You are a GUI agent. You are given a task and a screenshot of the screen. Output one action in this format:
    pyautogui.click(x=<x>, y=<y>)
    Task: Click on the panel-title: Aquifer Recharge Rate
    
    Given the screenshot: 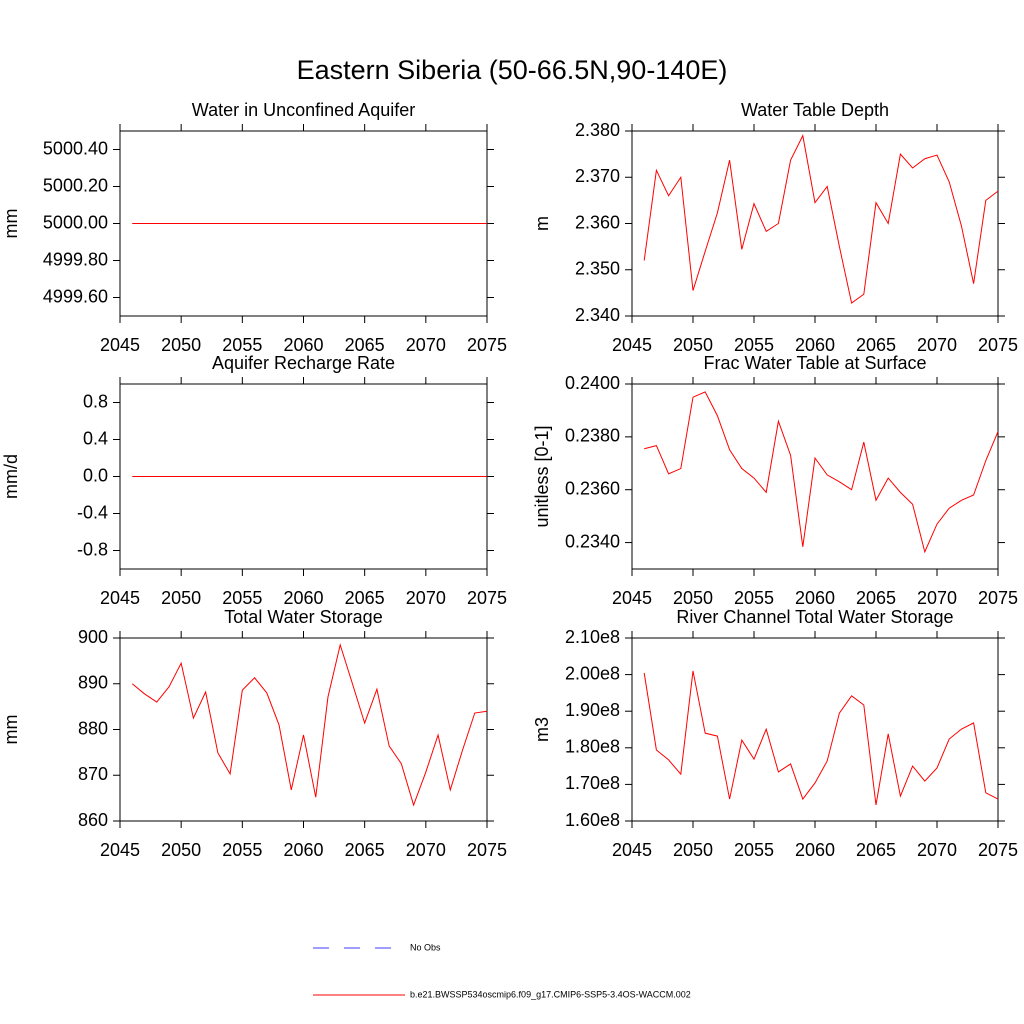 What is the action you would take?
    pyautogui.click(x=303, y=363)
    